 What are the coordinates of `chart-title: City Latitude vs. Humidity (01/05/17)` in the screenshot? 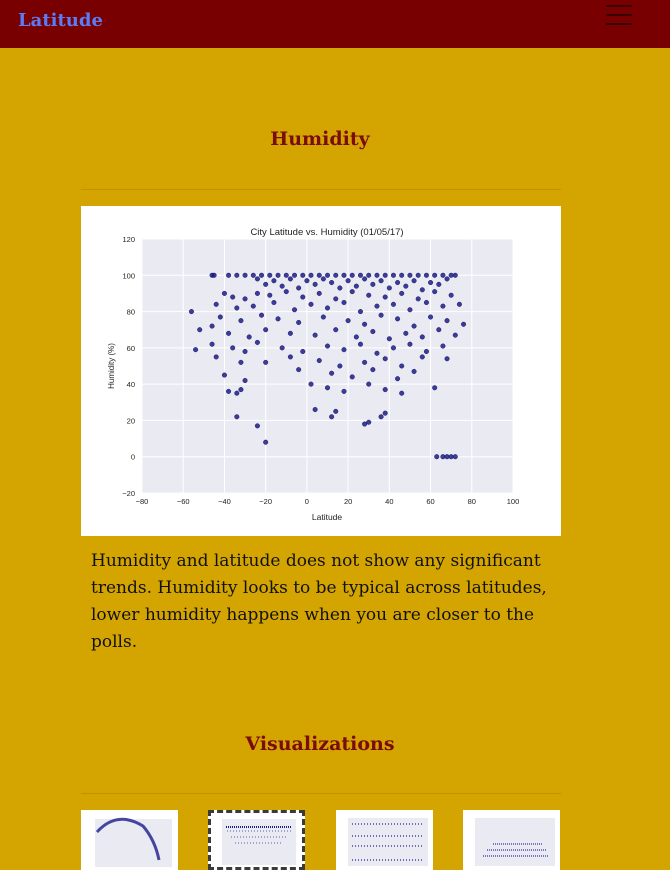 It's located at (326, 232).